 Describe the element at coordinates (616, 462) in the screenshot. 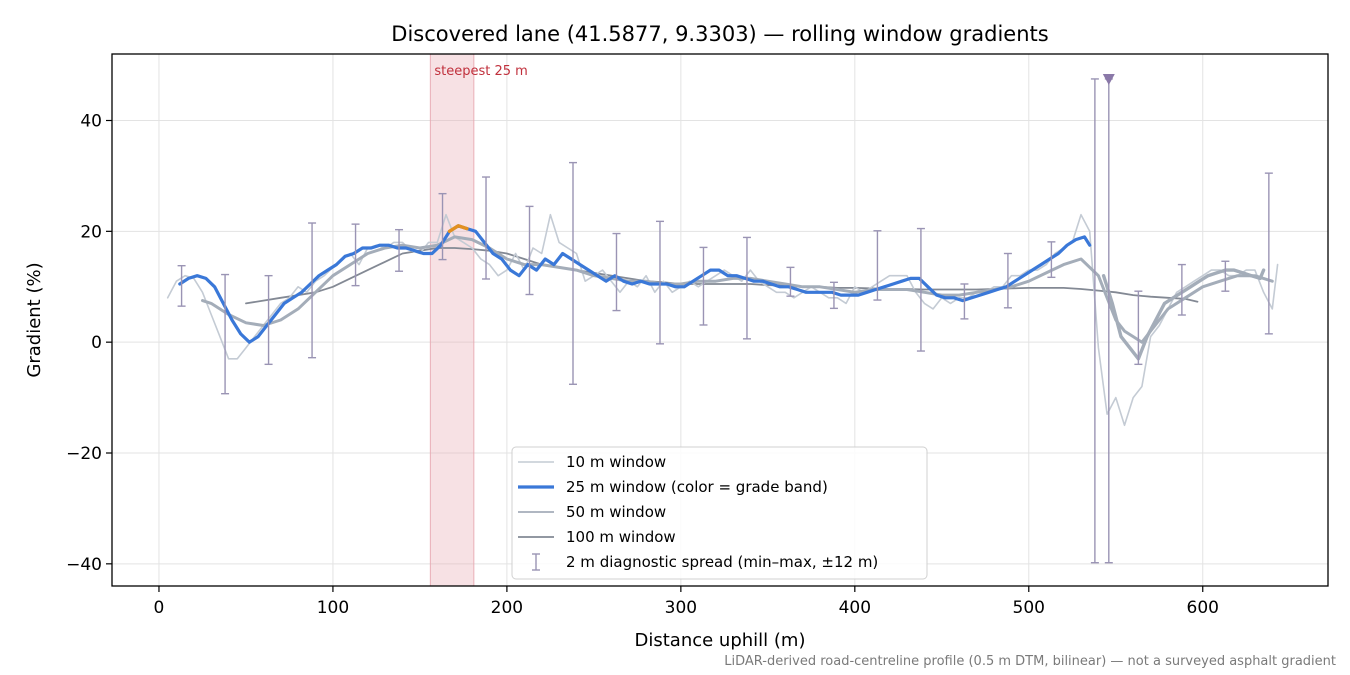

I see `legend-entry-10m-label: 10 m window` at that location.